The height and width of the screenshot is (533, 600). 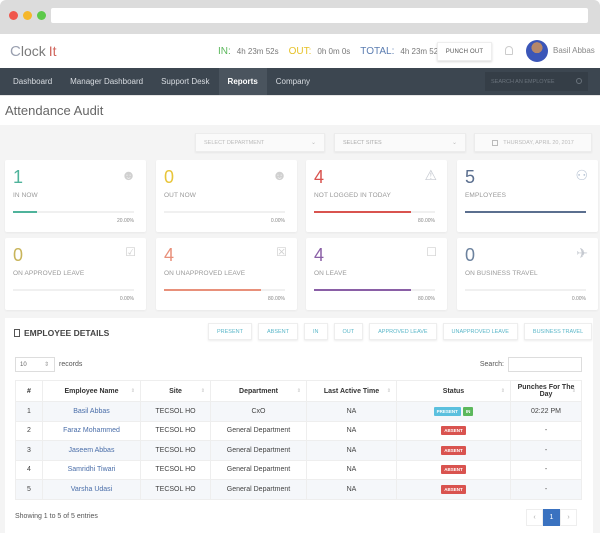 I want to click on stat-card-on-leave: 4 ON LEAVE ☐ 80.00%, so click(x=376, y=274).